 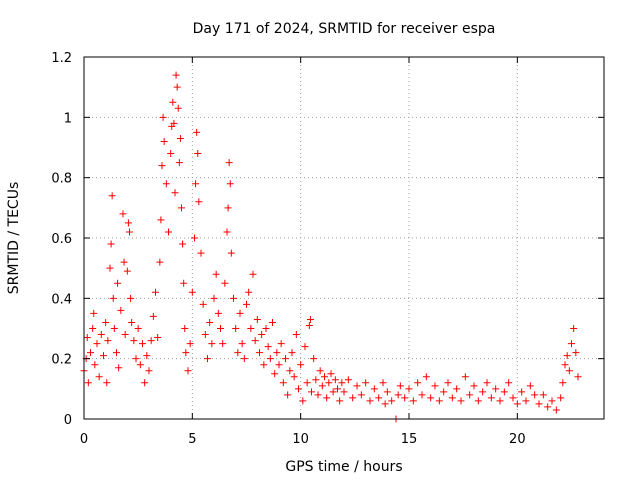 What do you see at coordinates (61, 360) in the screenshot?
I see `y-tick-label: 0.2` at bounding box center [61, 360].